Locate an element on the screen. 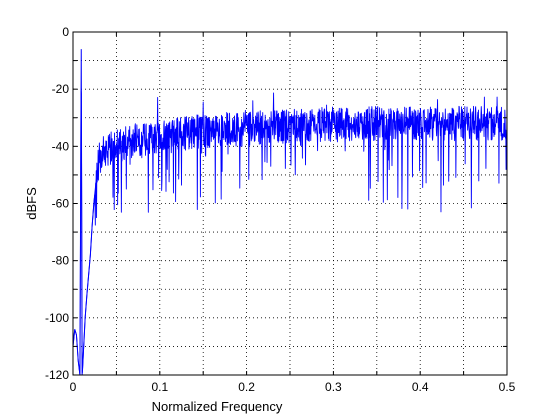 The image size is (560, 420). x-tick-label: 0.1 is located at coordinates (159, 387).